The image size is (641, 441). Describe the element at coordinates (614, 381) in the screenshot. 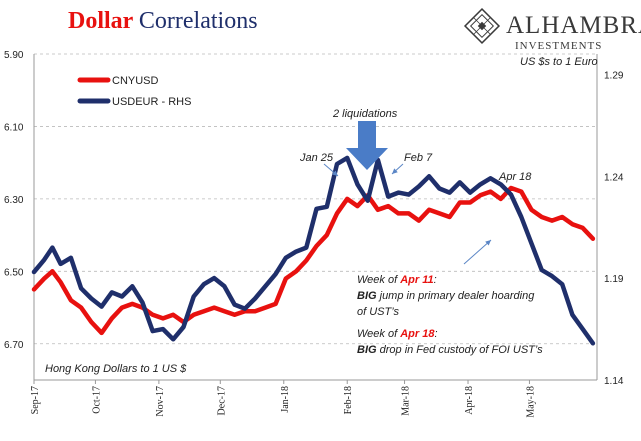

I see `right-tick-label: 1.14` at that location.